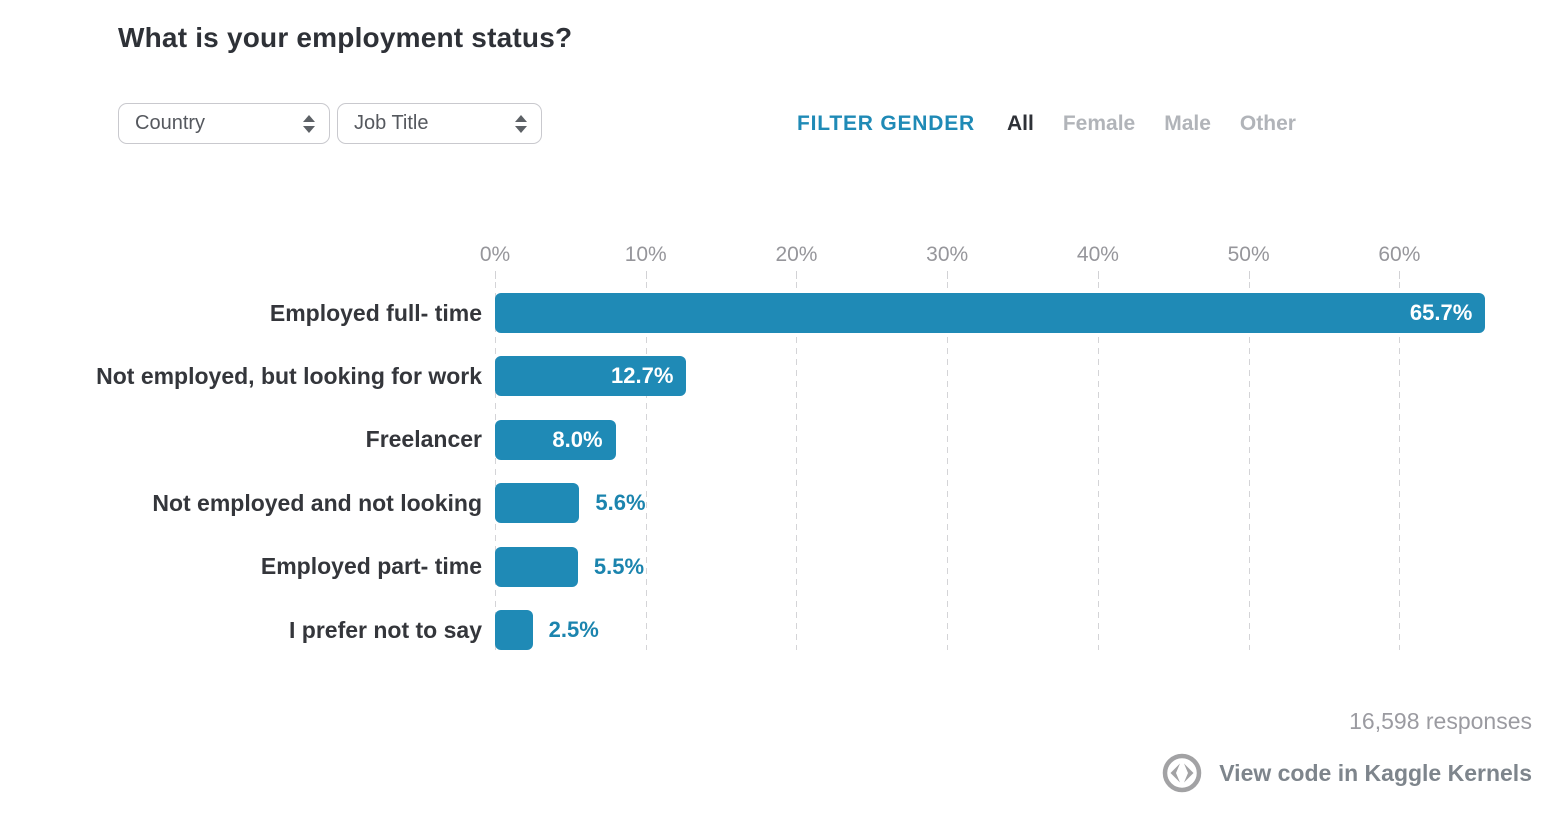  What do you see at coordinates (371, 566) in the screenshot?
I see `bar-category-label: Employed part- time` at bounding box center [371, 566].